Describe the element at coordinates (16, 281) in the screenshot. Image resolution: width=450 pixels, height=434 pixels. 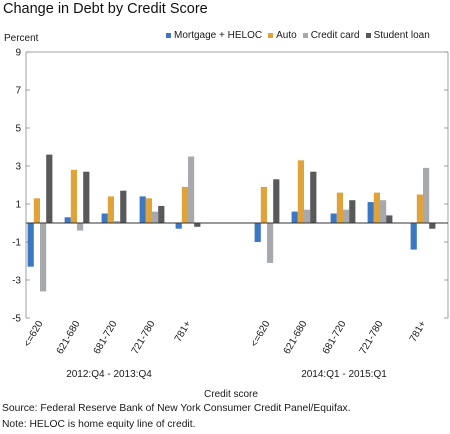
I see `y-tick-label: -3` at that location.